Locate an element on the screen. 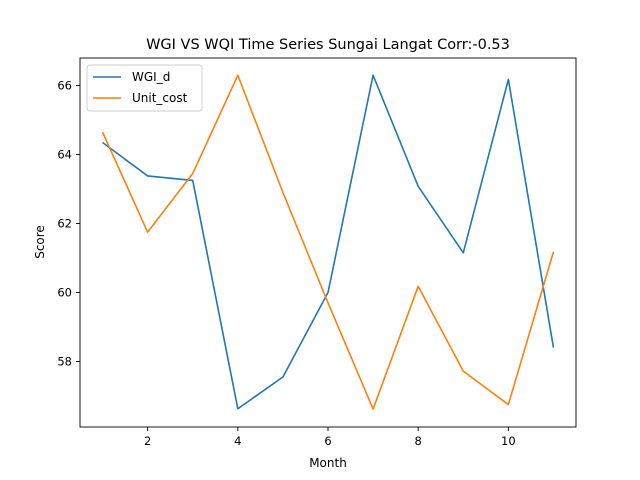 This screenshot has width=640, height=480. y-tick-label: 58 is located at coordinates (64, 361).